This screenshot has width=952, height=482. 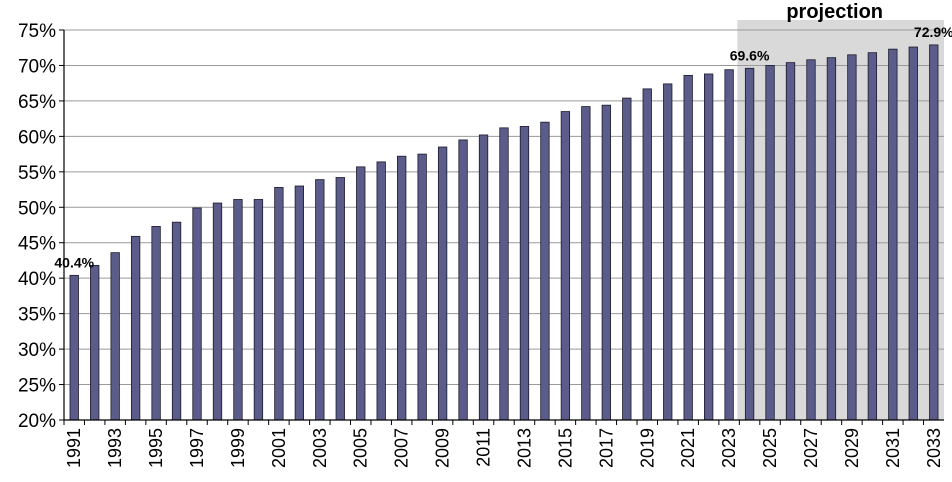 What do you see at coordinates (37, 386) in the screenshot?
I see `y-tick-label: 25%` at bounding box center [37, 386].